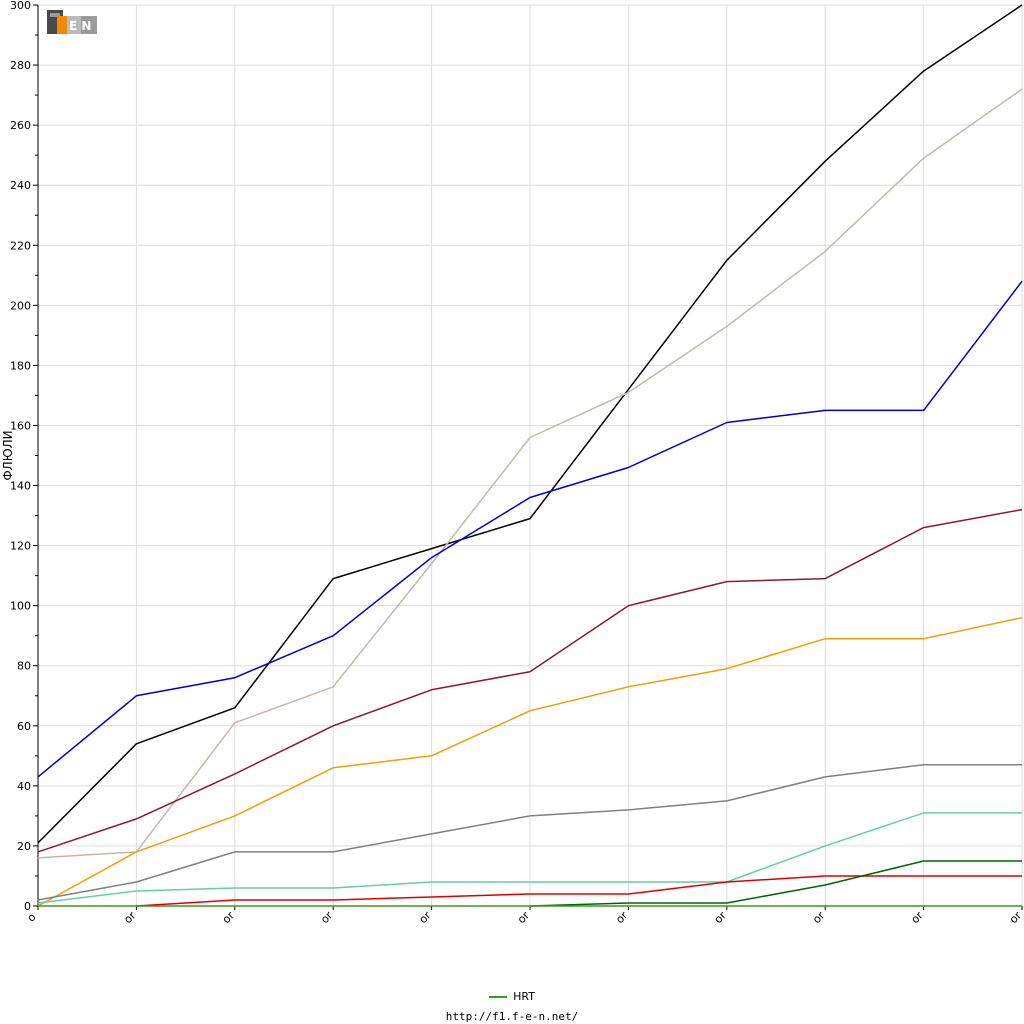  What do you see at coordinates (24, 786) in the screenshot?
I see `y-tick-label: 40` at bounding box center [24, 786].